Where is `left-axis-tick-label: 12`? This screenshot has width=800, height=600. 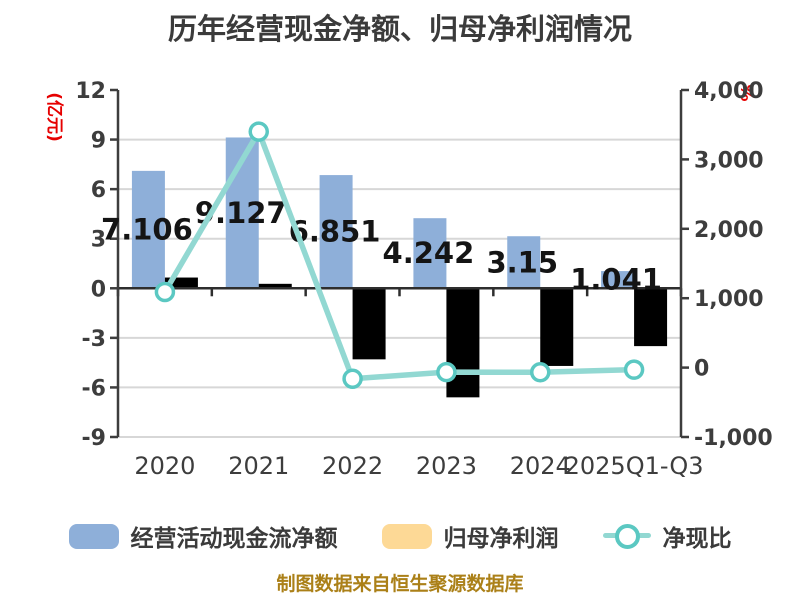
left-axis-tick-label: 12 is located at coordinates (90, 91).